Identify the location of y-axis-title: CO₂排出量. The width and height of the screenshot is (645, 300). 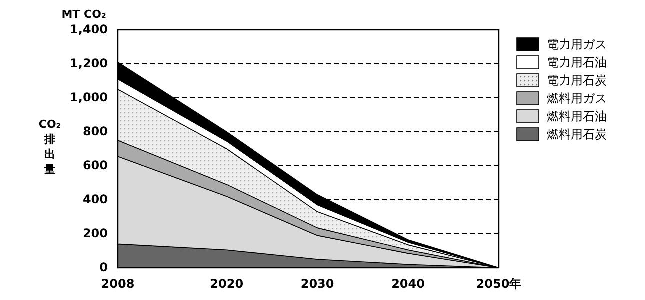
(50, 147).